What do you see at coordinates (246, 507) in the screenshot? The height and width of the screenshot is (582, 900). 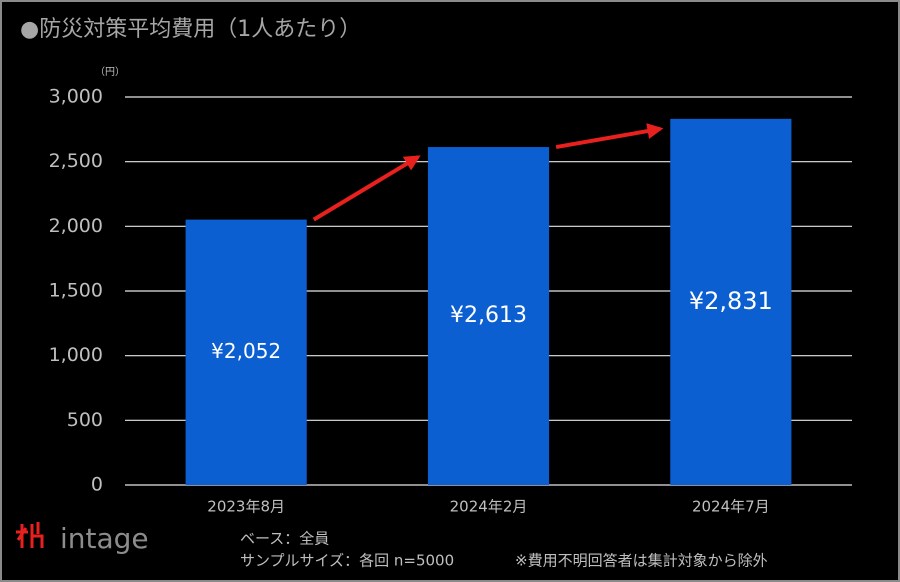 I see `x-tick-label: 2023年8月` at bounding box center [246, 507].